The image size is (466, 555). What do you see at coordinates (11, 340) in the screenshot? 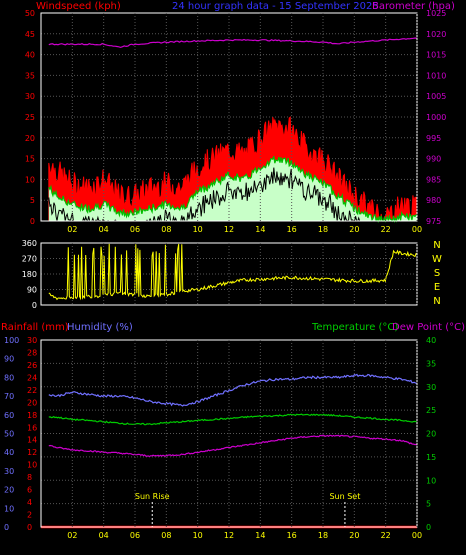
I see `humidity-y-tick-label: 100` at bounding box center [11, 340].